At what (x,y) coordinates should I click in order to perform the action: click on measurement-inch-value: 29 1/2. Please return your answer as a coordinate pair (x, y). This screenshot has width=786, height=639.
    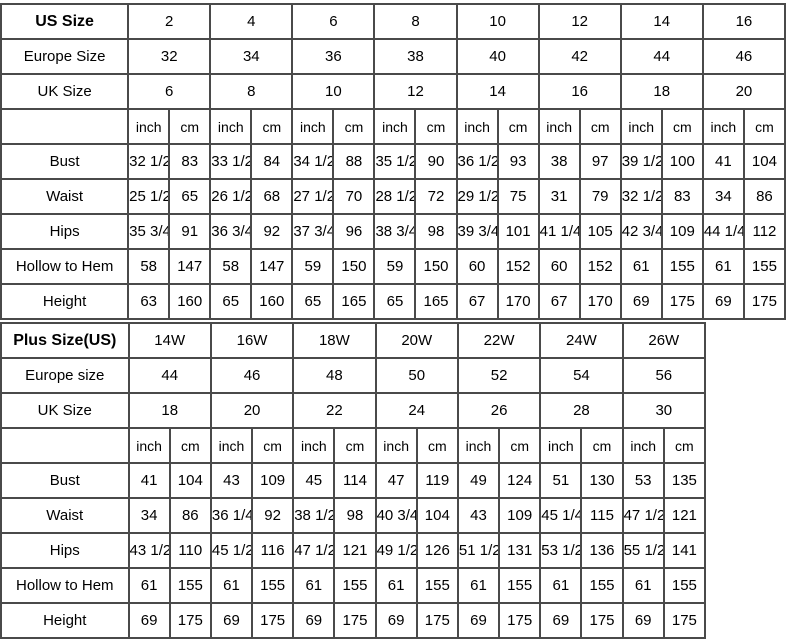
    Looking at the image, I should click on (477, 196).